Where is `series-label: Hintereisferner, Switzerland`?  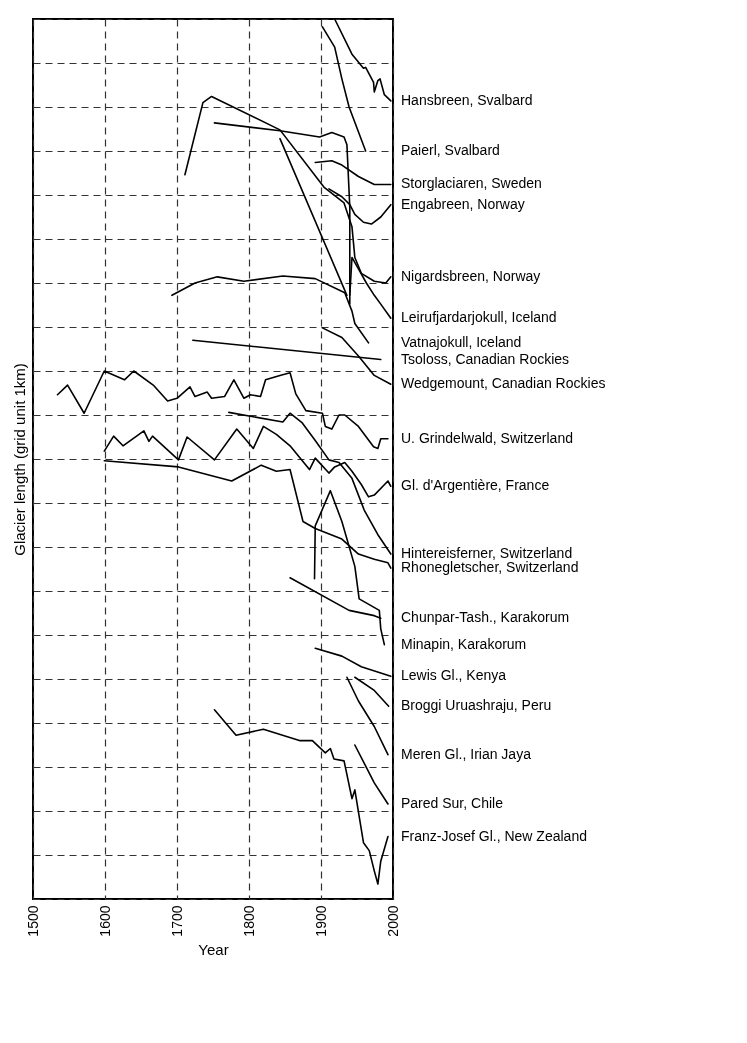
series-label: Hintereisferner, Switzerland is located at coordinates (487, 553).